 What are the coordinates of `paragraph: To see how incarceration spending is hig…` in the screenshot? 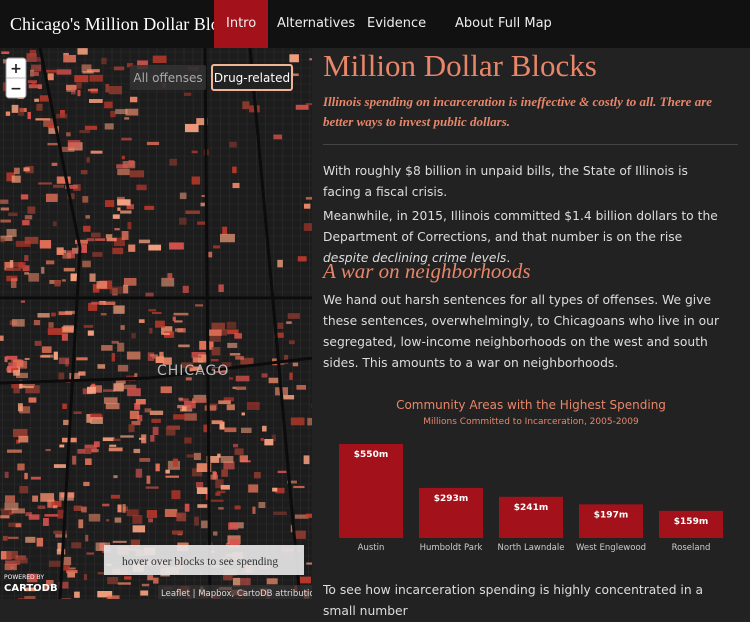 It's located at (525, 601).